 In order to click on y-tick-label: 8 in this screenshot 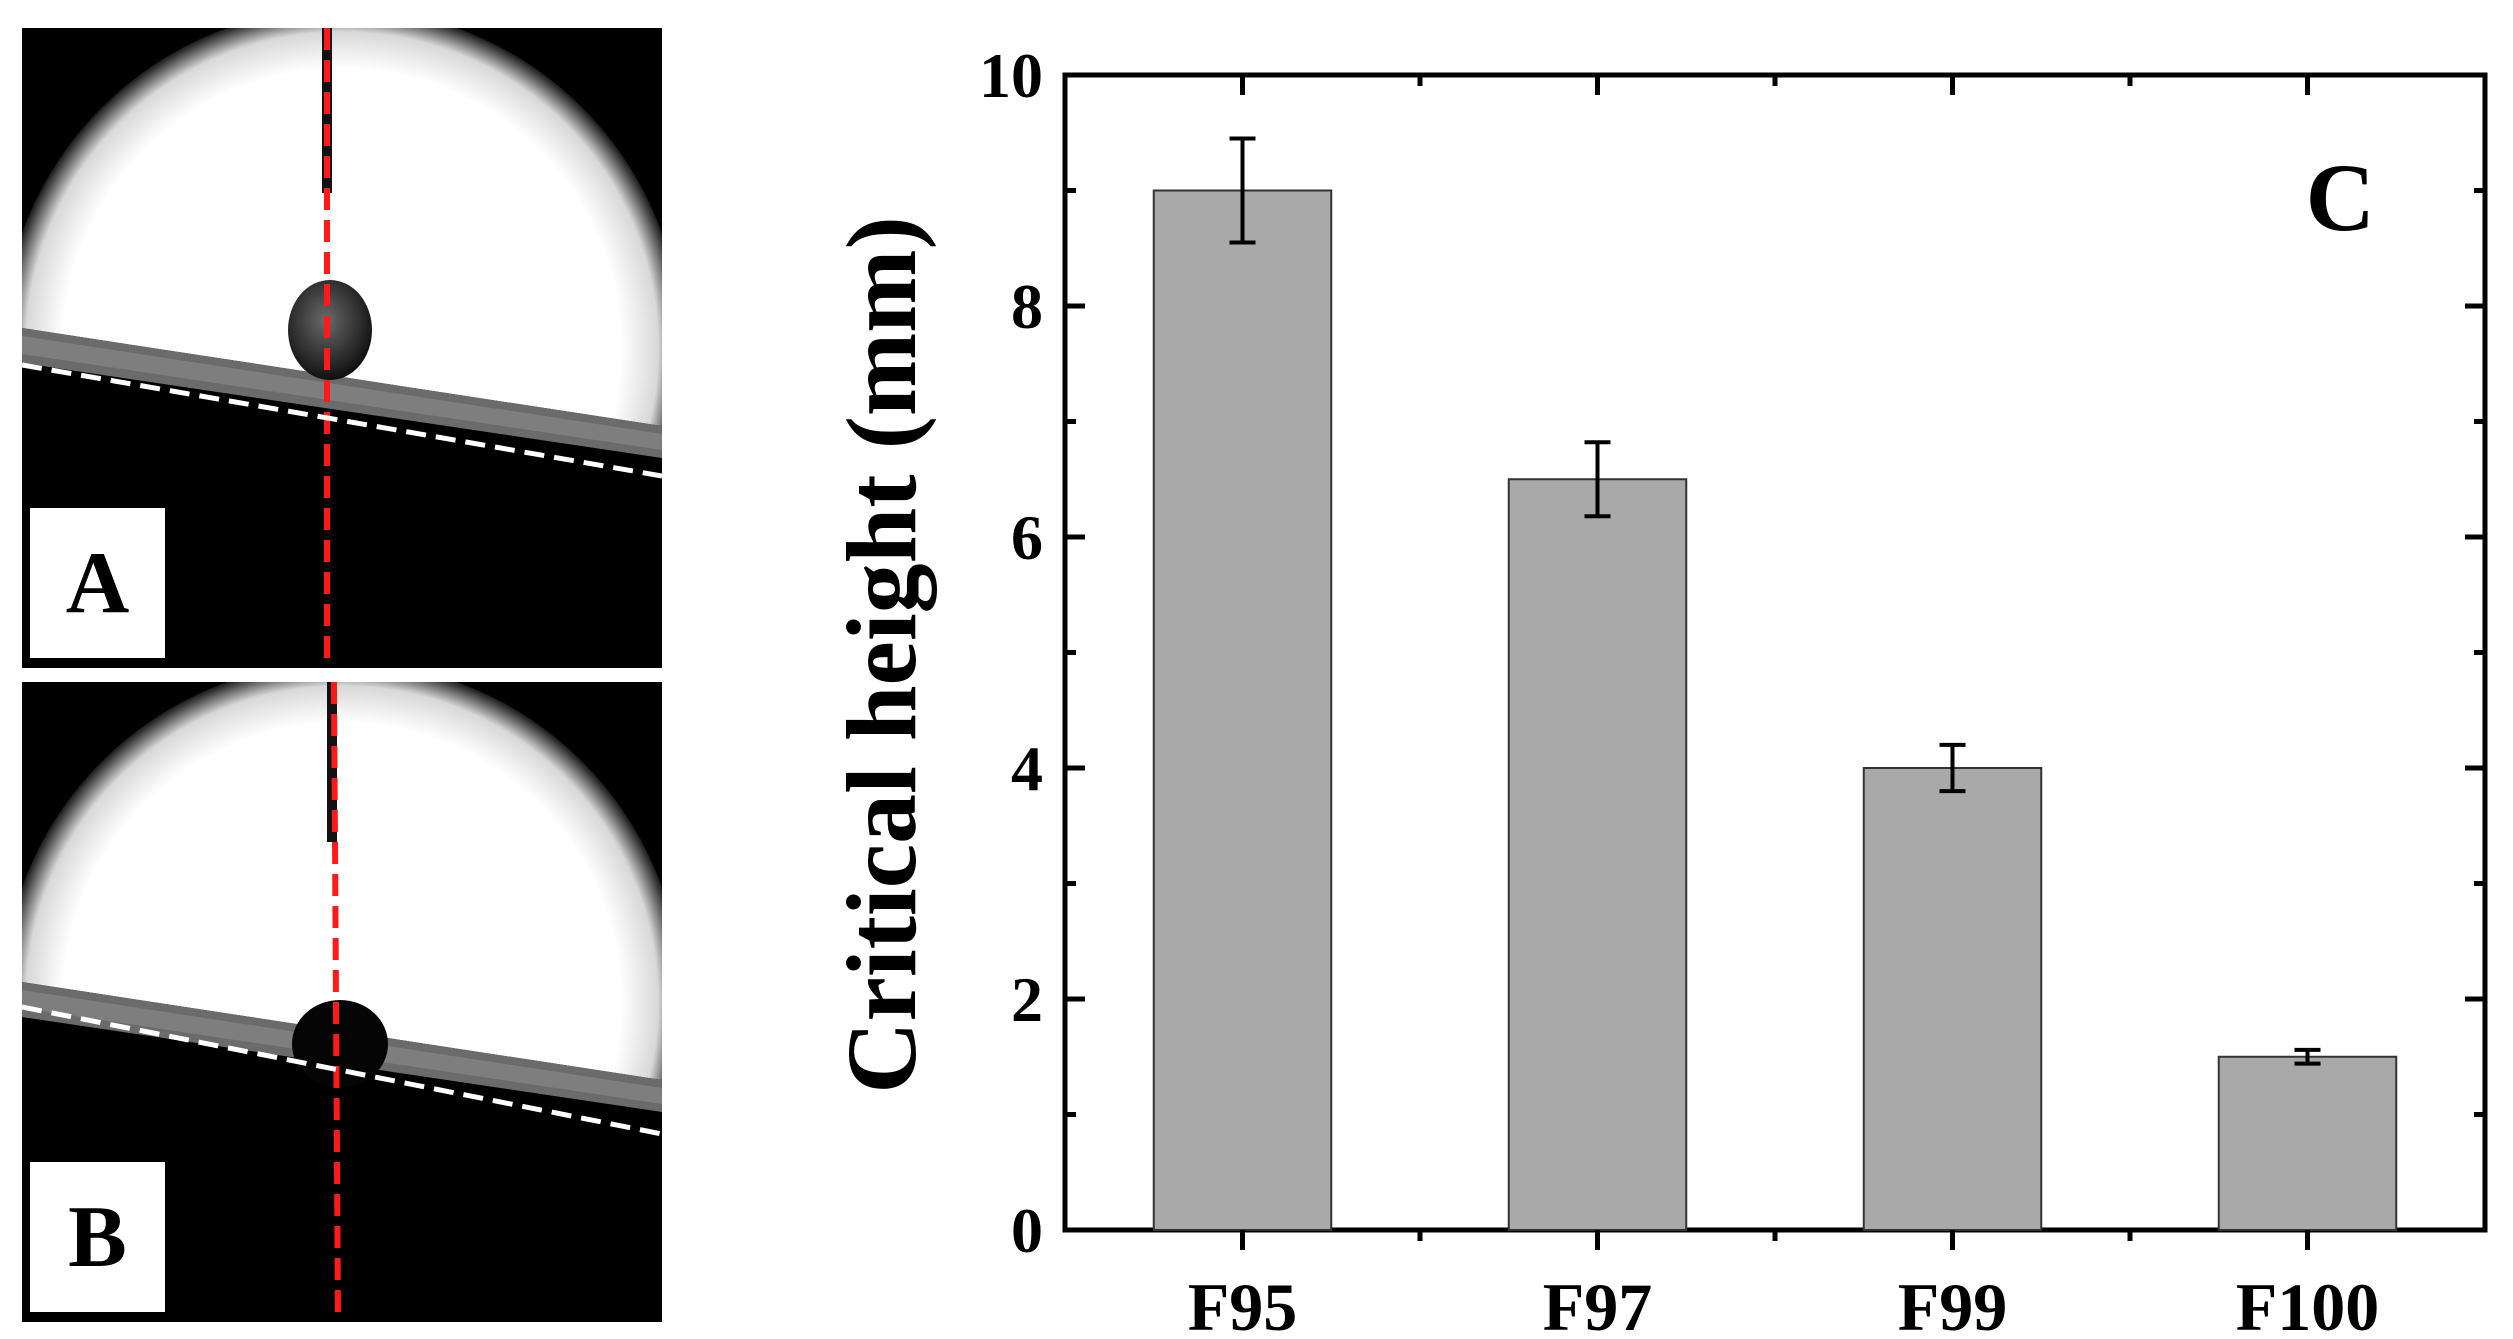, I will do `click(1027, 306)`.